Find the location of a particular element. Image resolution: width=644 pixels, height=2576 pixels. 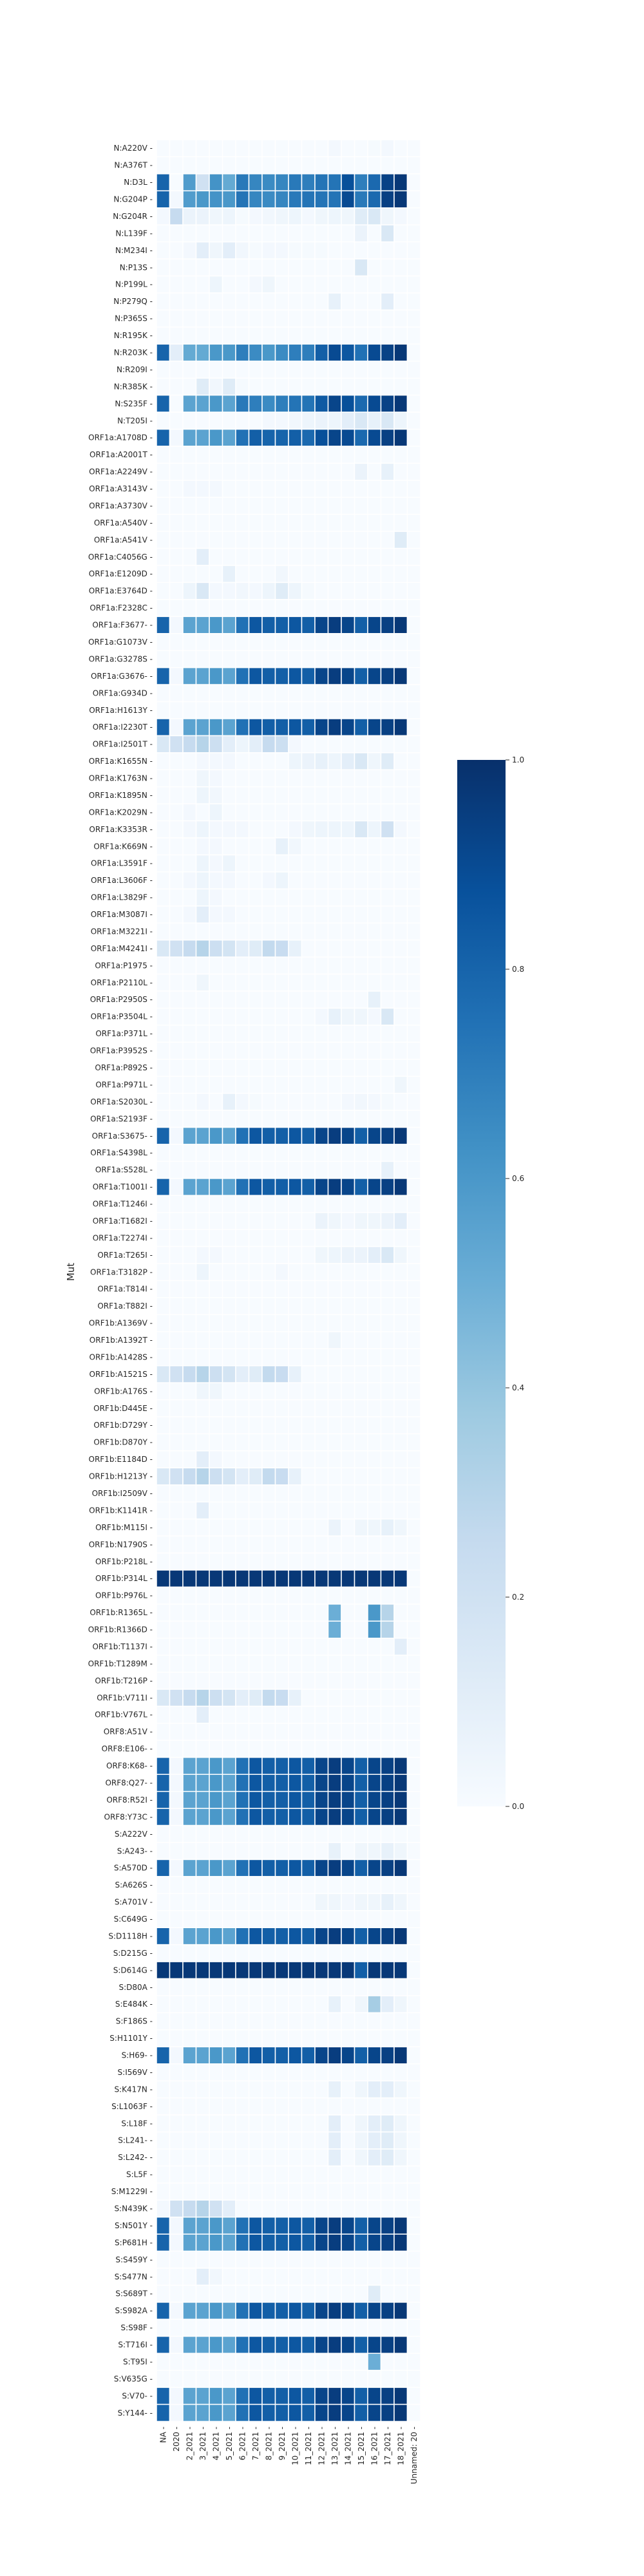

y-tick-label: N:P13S - is located at coordinates (136, 267).